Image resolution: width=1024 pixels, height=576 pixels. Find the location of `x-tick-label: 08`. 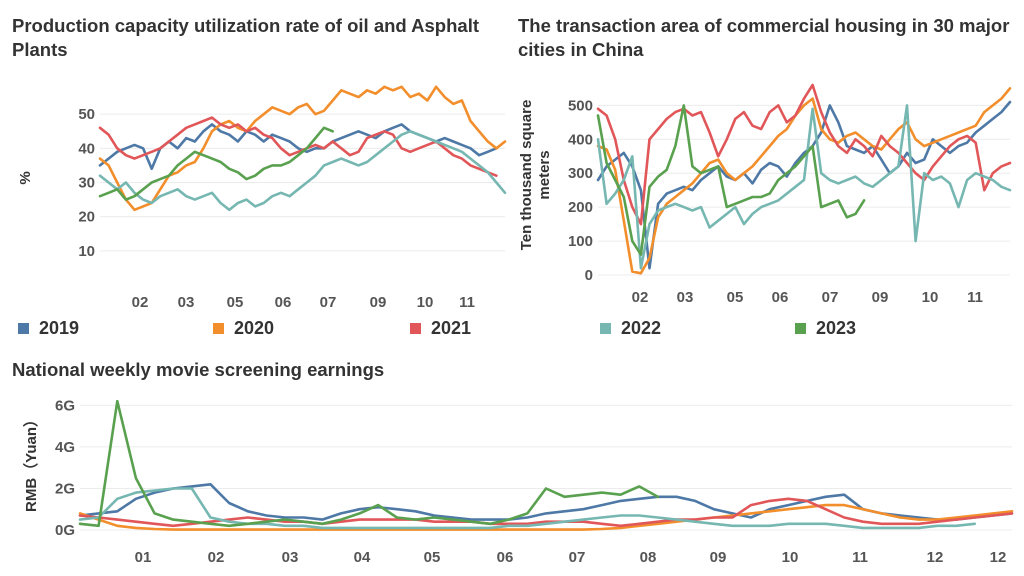

x-tick-label: 08 is located at coordinates (648, 557).